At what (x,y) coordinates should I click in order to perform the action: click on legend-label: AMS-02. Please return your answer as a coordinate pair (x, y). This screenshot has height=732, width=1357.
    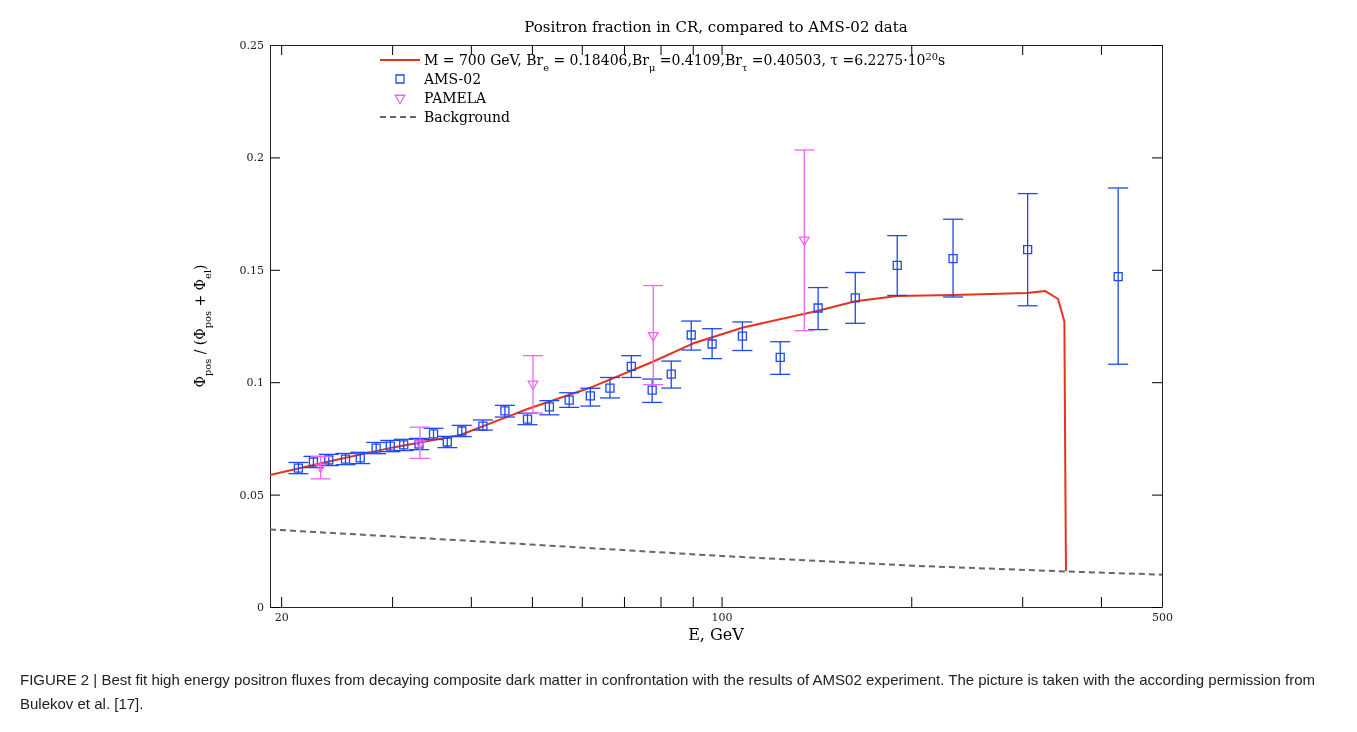
    Looking at the image, I should click on (452, 79).